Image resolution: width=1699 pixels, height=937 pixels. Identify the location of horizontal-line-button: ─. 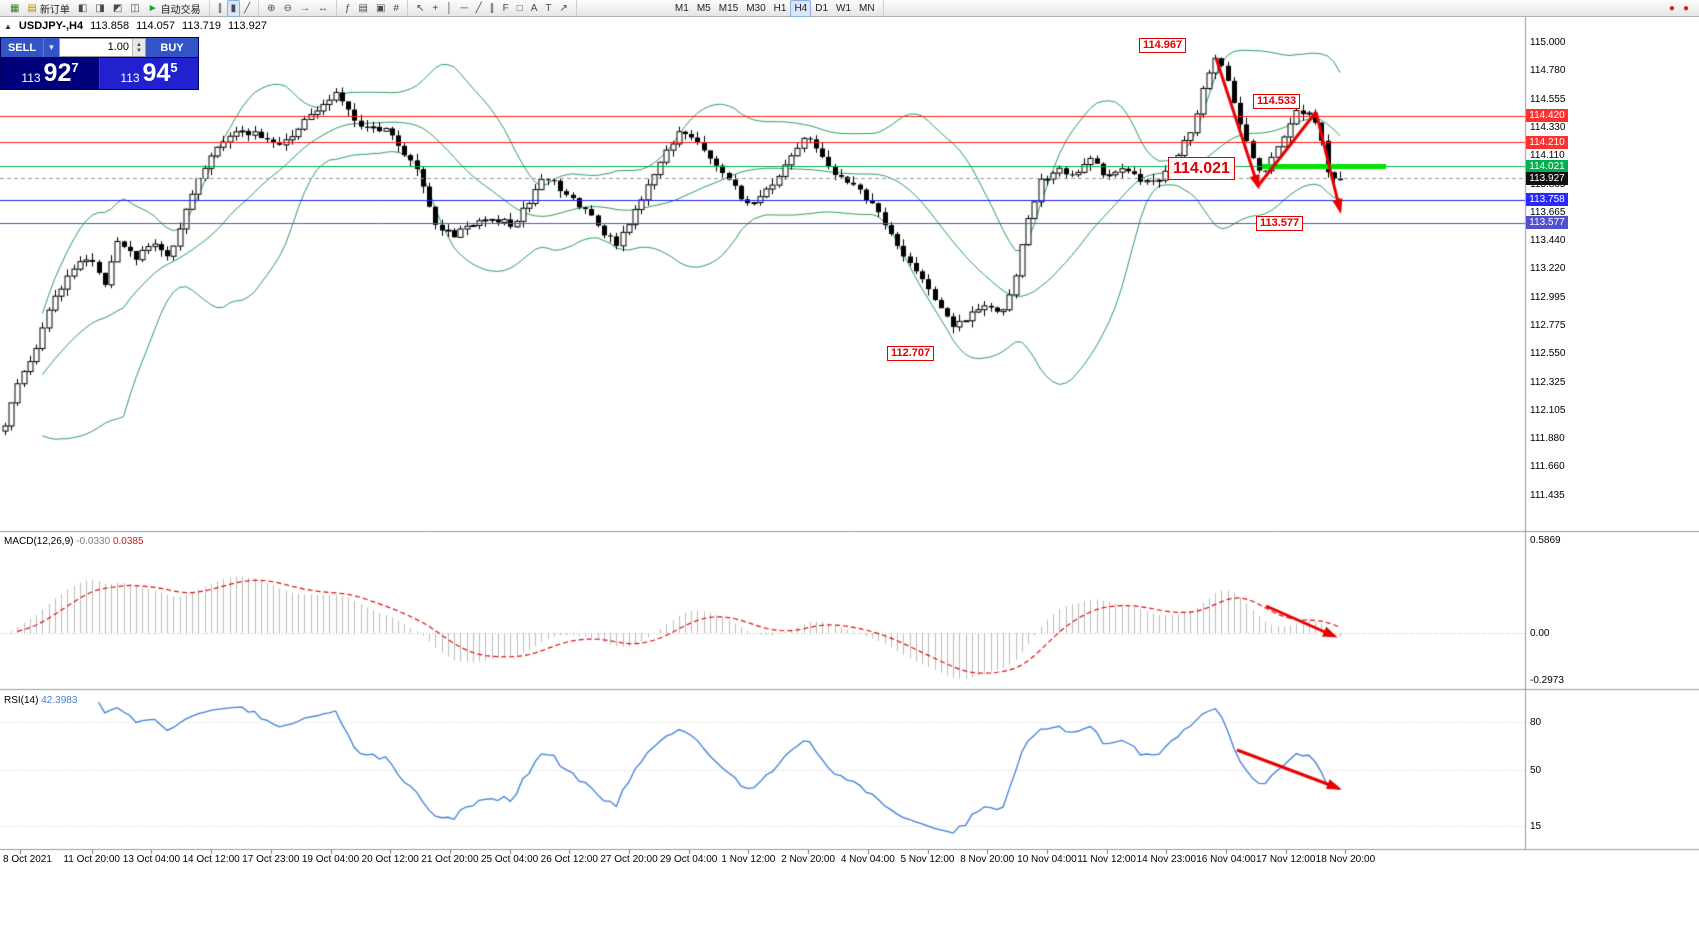
(463, 8).